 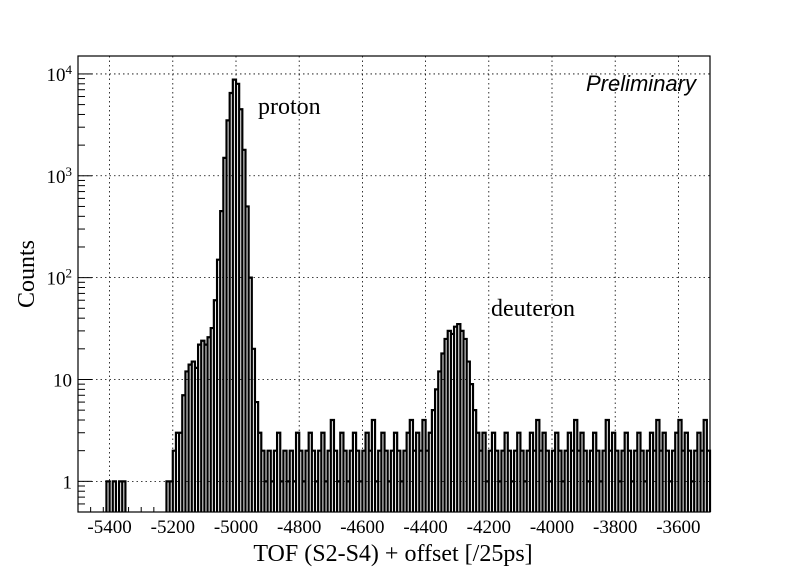 I want to click on x-tick-label: -4000, so click(x=552, y=527).